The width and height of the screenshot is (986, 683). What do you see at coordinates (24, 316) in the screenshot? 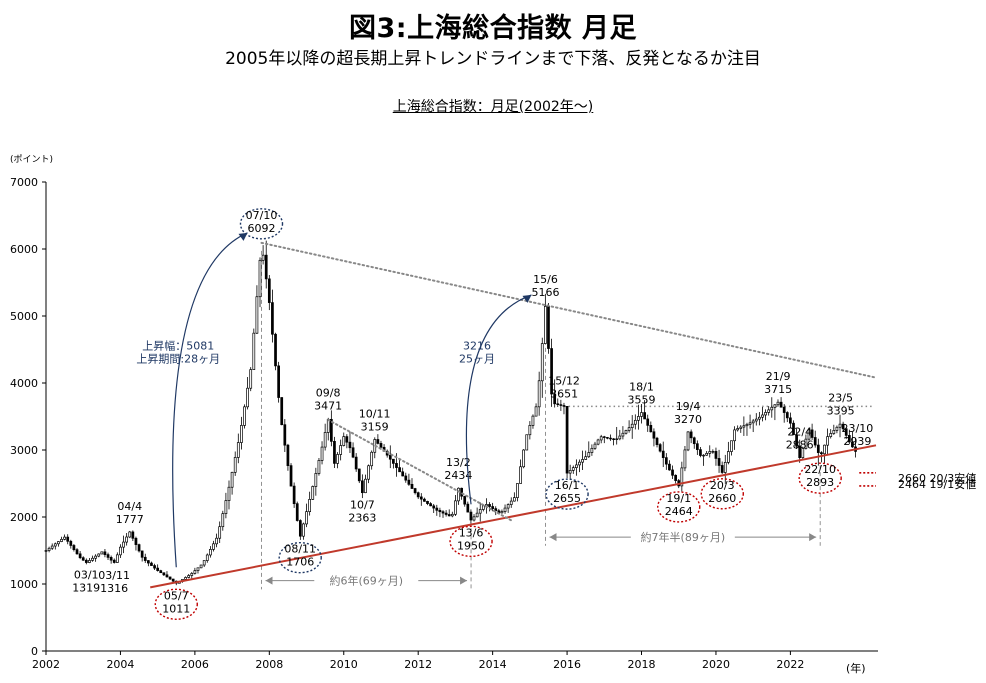
I see `y-tick-label: 5000` at bounding box center [24, 316].